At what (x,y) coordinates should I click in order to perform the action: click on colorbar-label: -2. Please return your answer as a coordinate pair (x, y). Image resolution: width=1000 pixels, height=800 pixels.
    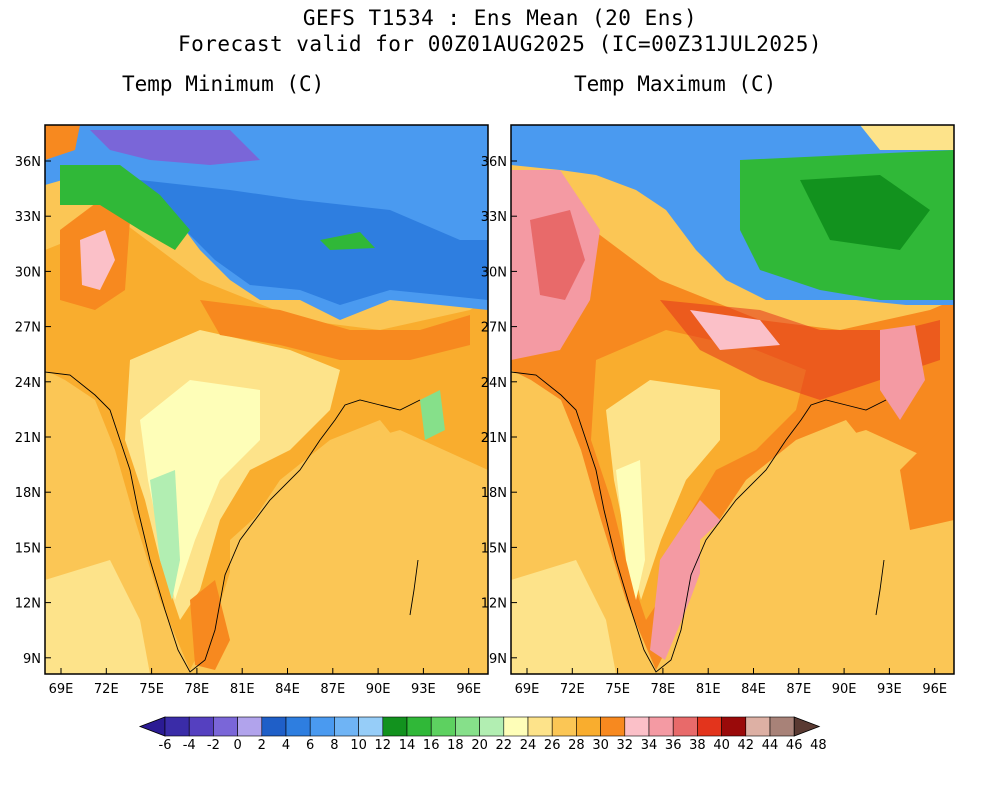
    Looking at the image, I should click on (213, 745).